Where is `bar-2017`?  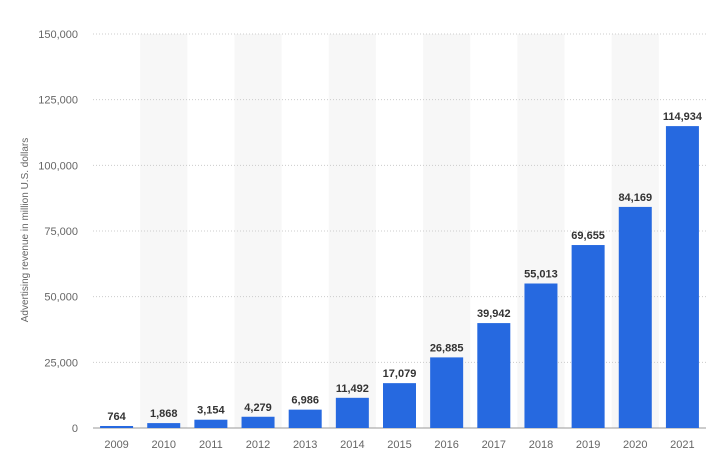 bar-2017 is located at coordinates (494, 375).